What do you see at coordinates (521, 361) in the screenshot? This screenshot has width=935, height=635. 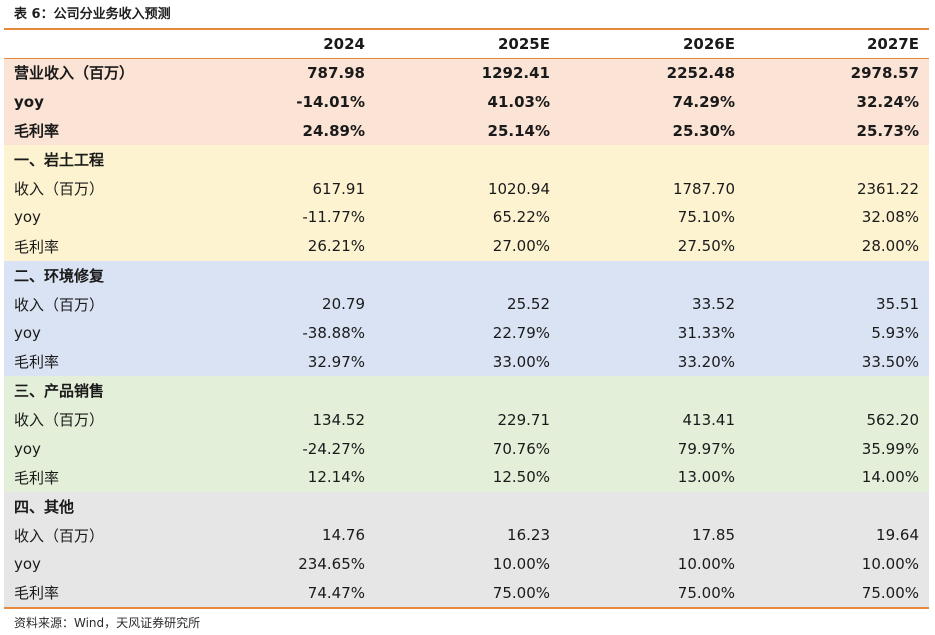 I see `cell-2025e: 33.00%` at bounding box center [521, 361].